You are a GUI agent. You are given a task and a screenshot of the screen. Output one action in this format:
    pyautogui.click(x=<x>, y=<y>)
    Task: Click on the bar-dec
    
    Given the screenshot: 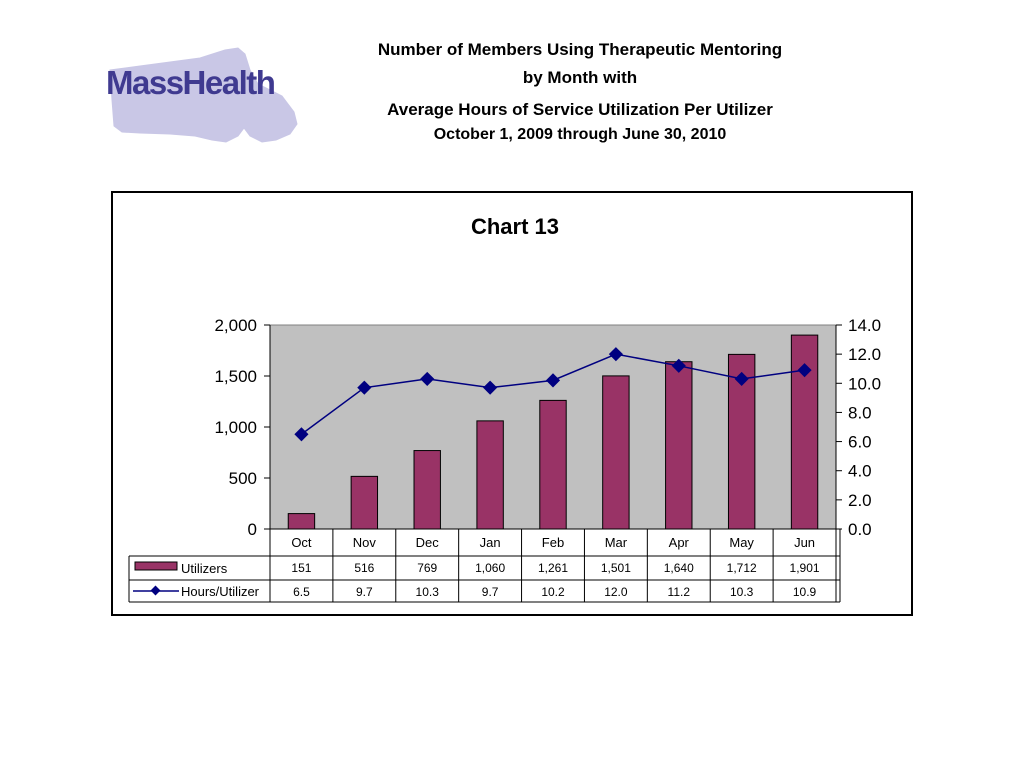 What is the action you would take?
    pyautogui.click(x=427, y=490)
    